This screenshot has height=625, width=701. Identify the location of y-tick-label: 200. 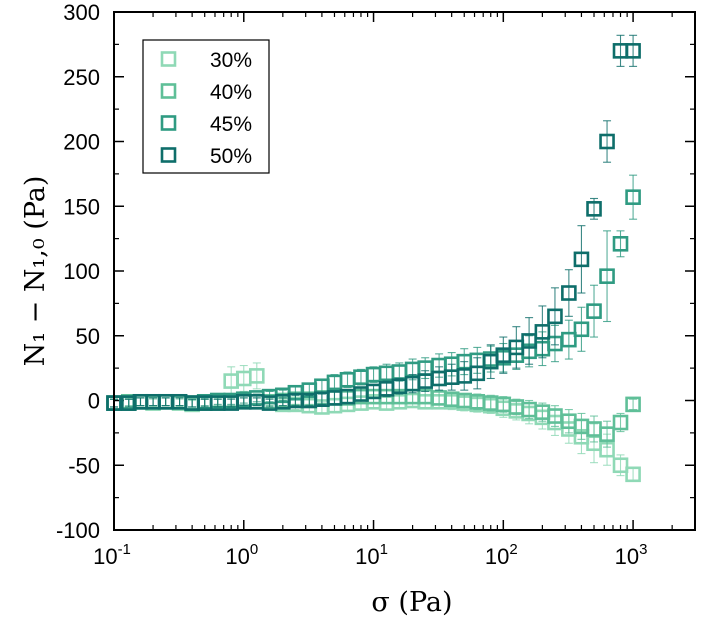
(81, 142).